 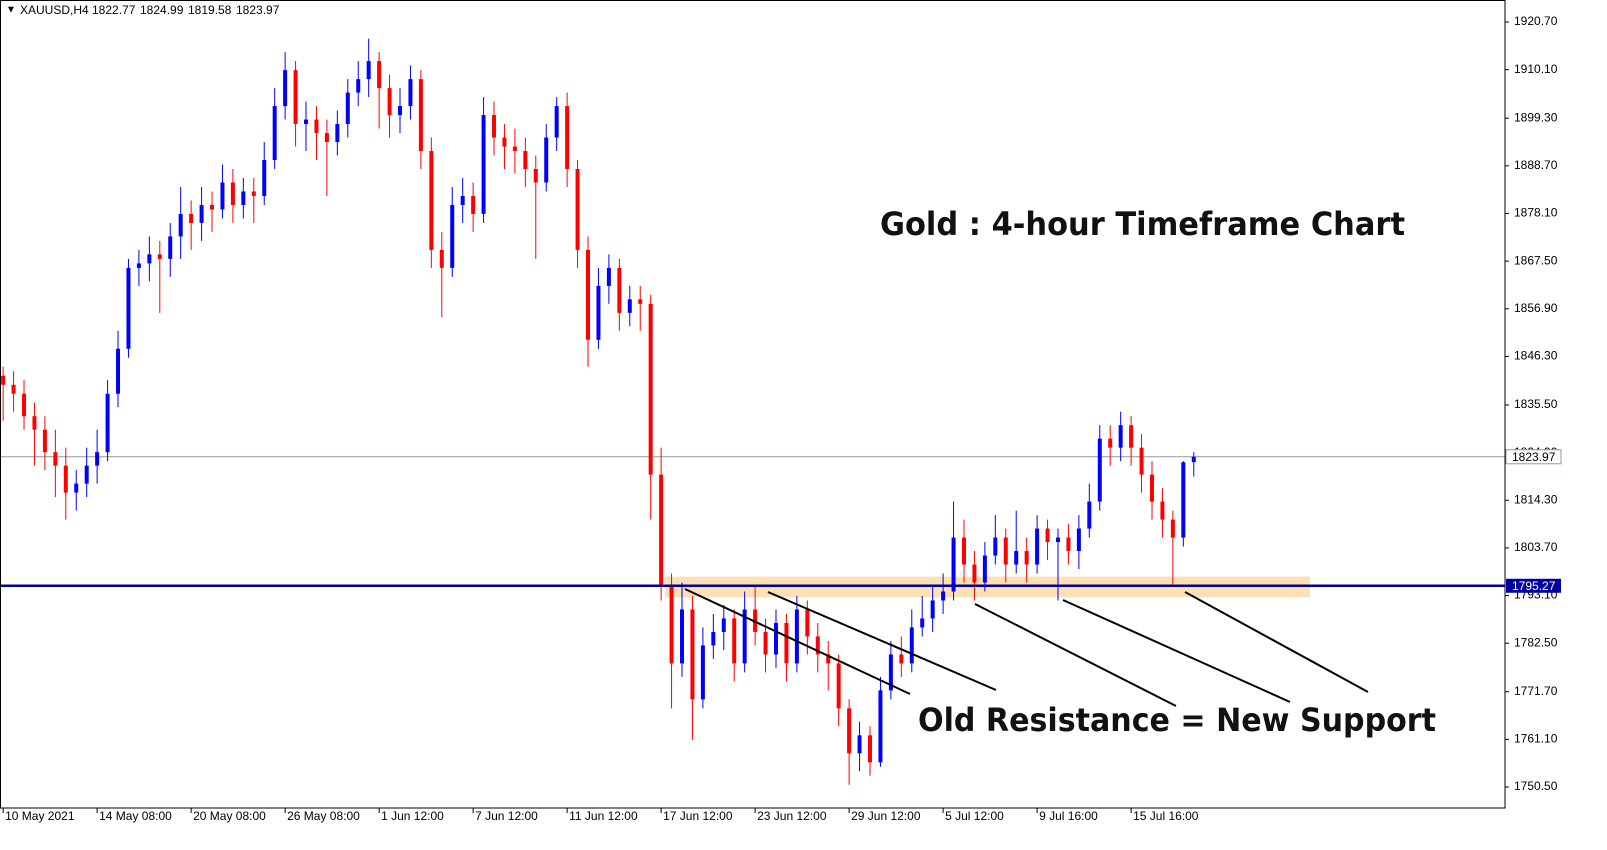 I want to click on annotation: Old Resistance = New Support, so click(x=1177, y=720).